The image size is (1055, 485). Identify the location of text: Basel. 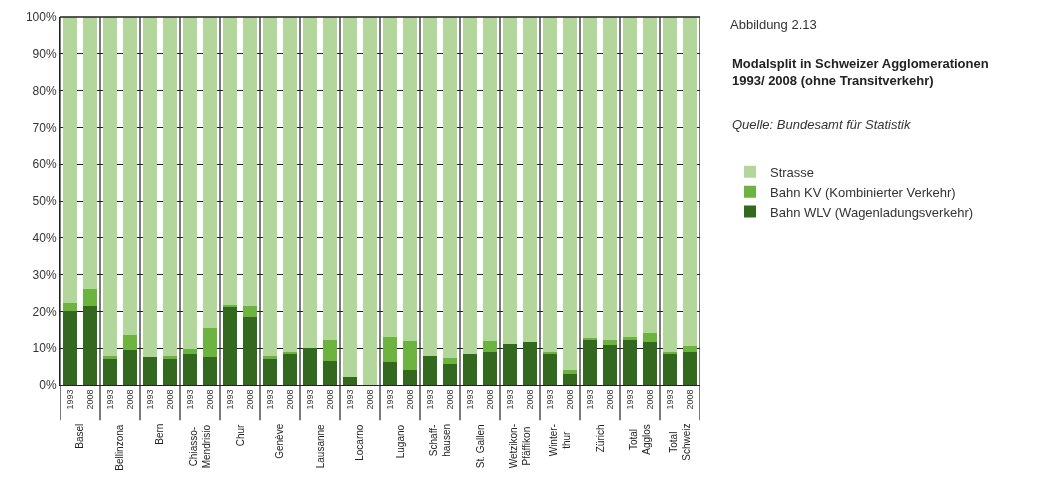
(80, 436).